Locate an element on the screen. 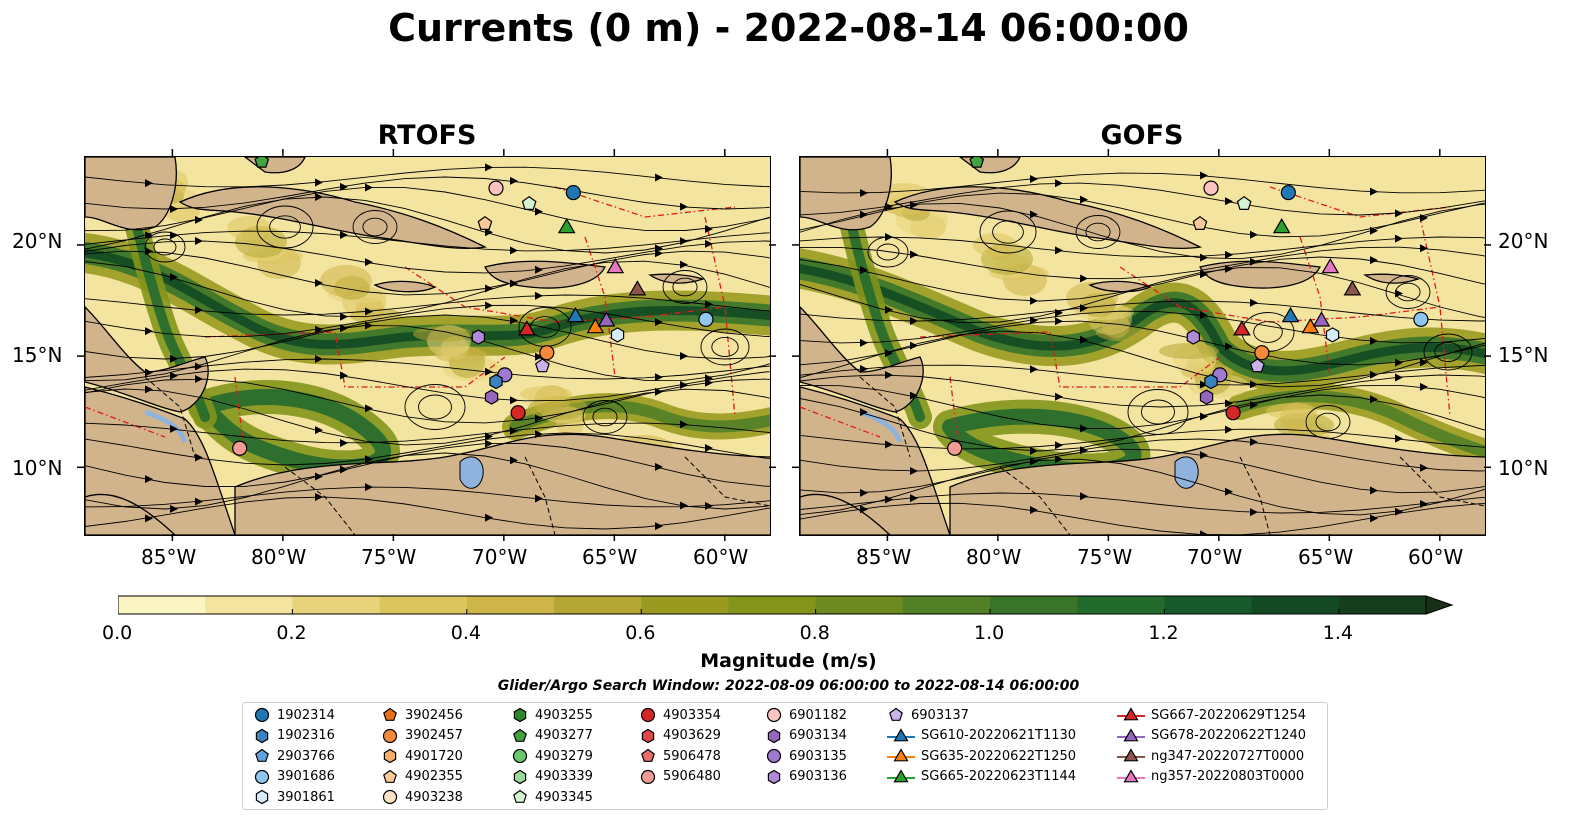 The image size is (1577, 827). colorbar-tick-label: 0.6 is located at coordinates (640, 633).